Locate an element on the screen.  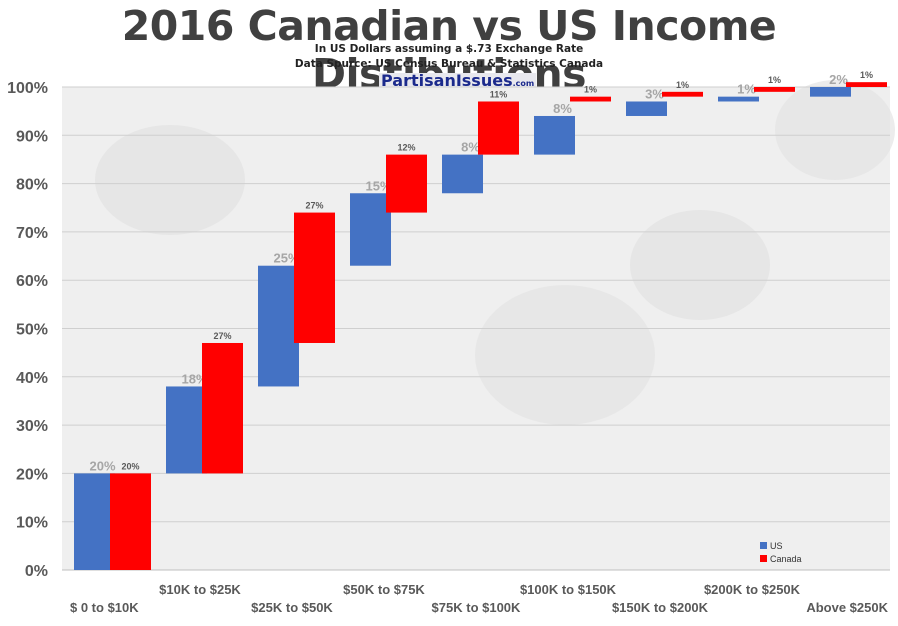
data-label-canada: 11% is located at coordinates (499, 94).